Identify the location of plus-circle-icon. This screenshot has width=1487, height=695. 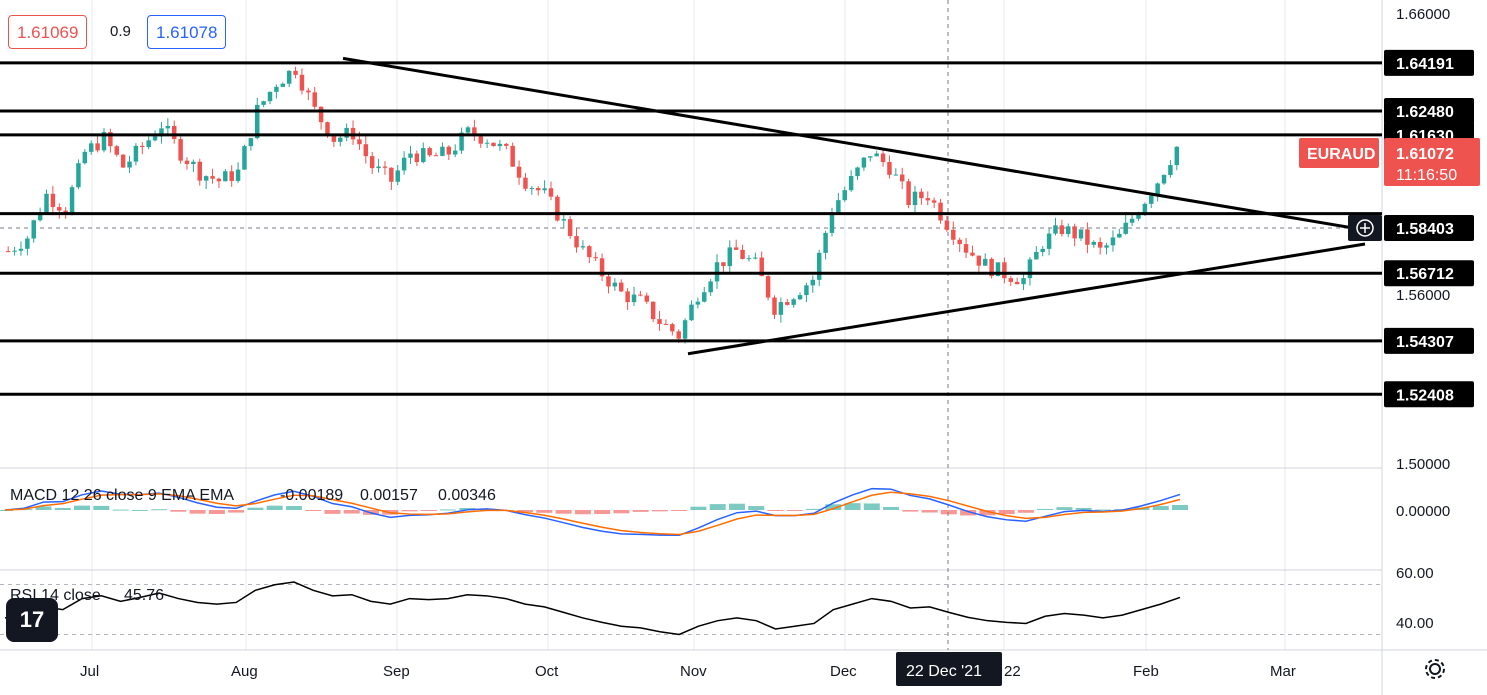
(1365, 228).